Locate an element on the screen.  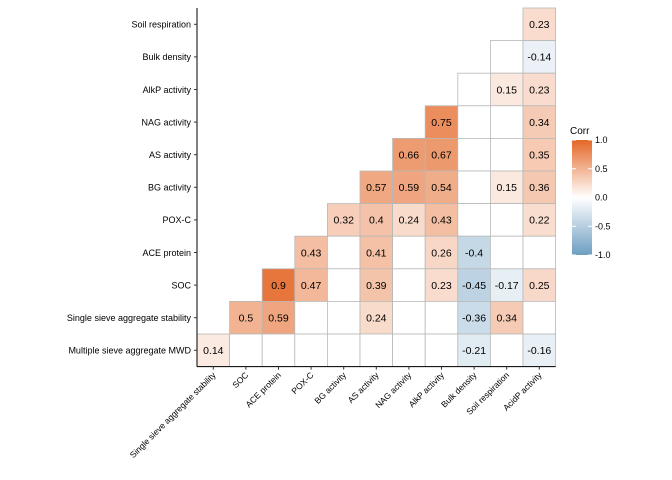
y-tick-label: BG activity is located at coordinates (170, 188).